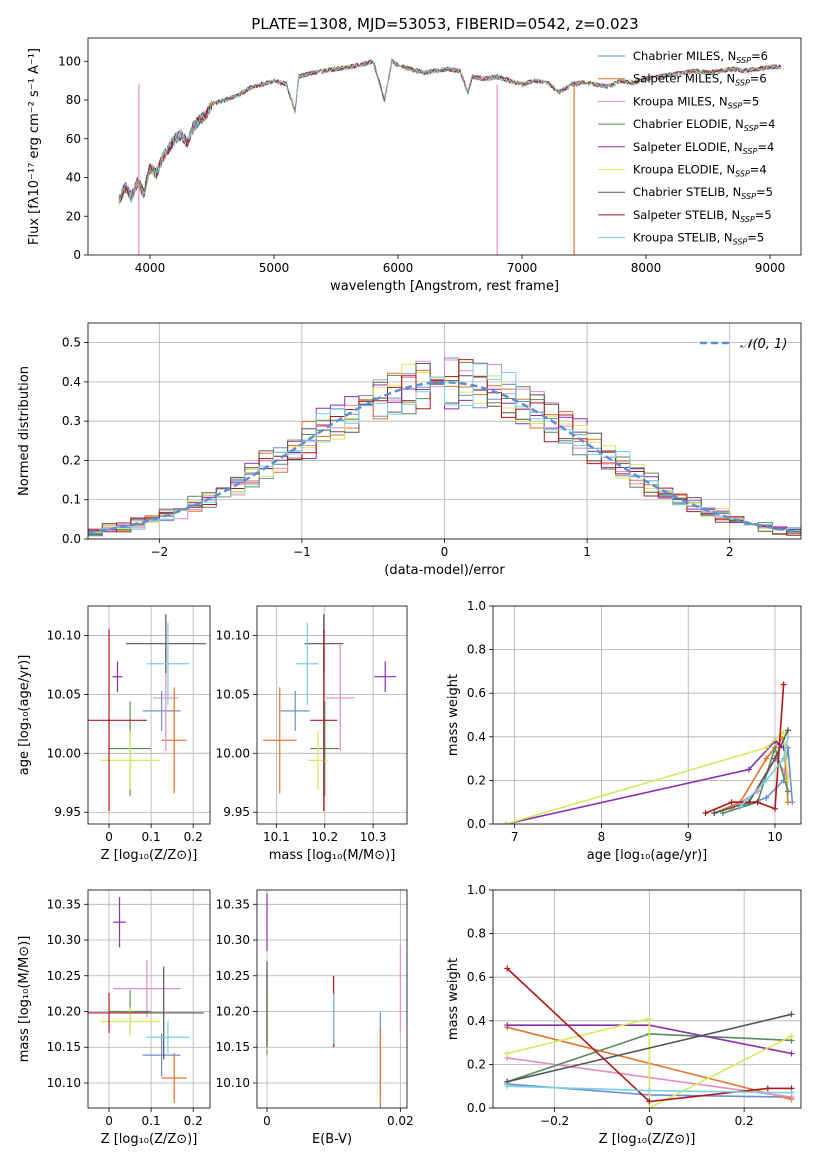 The height and width of the screenshot is (1170, 819). Describe the element at coordinates (73, 100) in the screenshot. I see `y-tick-label: 80` at that location.